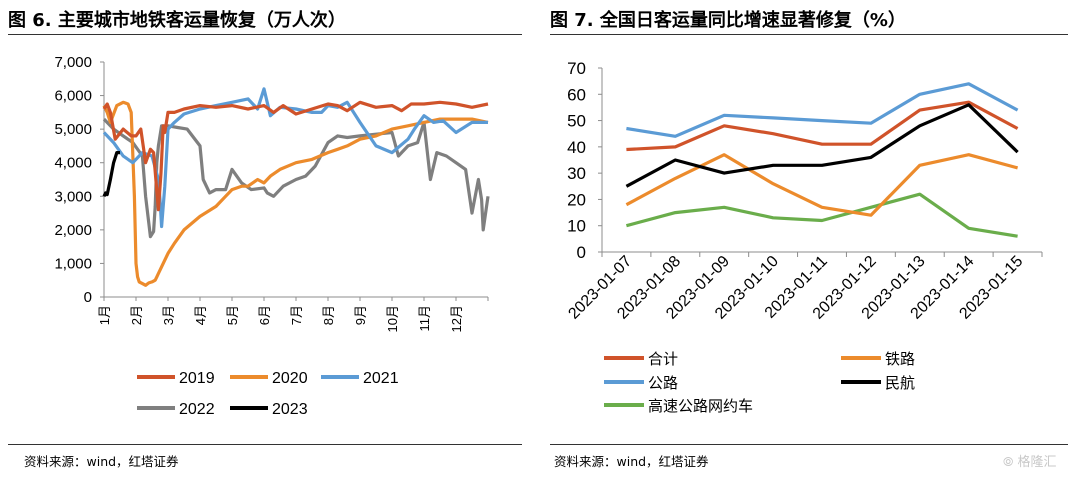 The width and height of the screenshot is (1080, 478). Describe the element at coordinates (1037, 462) in the screenshot. I see `watermark-text: 格隆汇` at that location.